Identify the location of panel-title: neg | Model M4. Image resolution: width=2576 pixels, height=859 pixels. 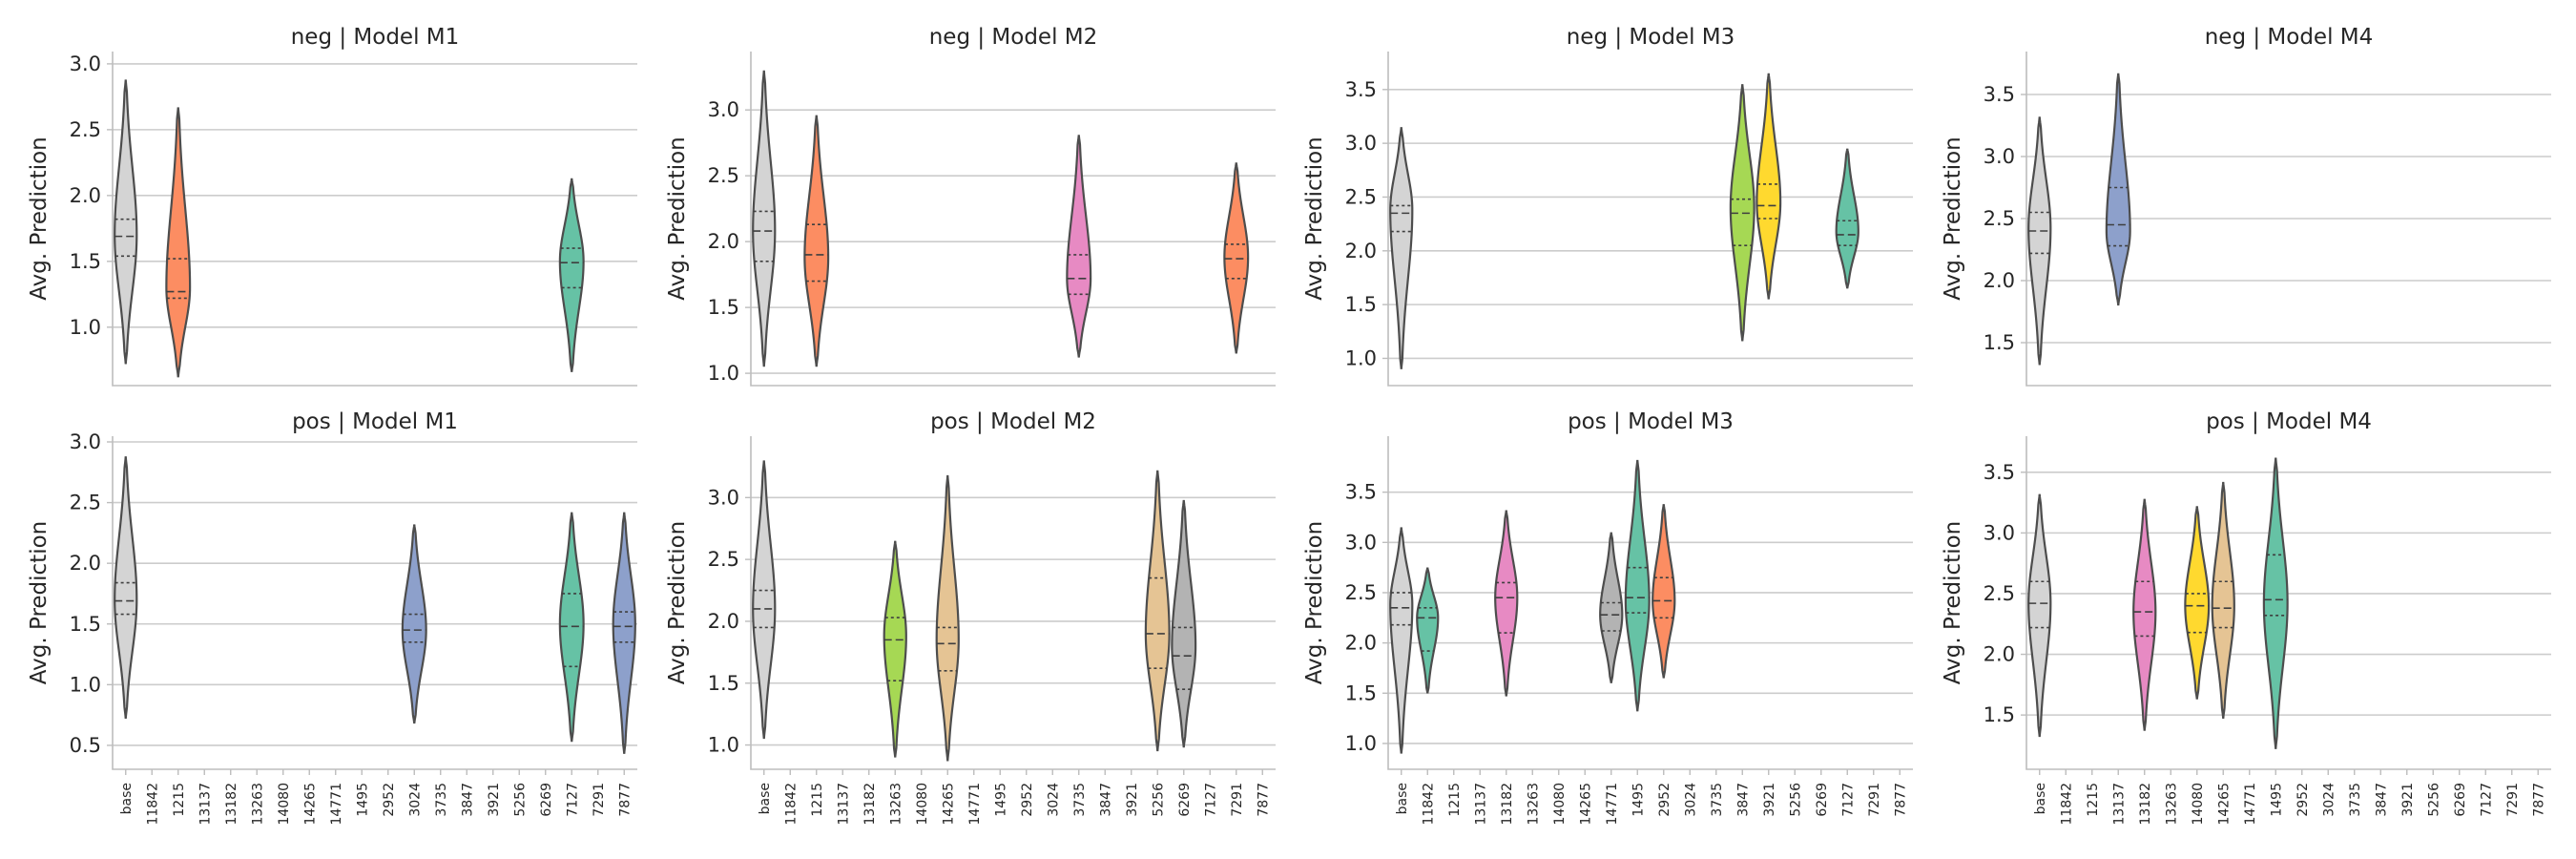
(2289, 37).